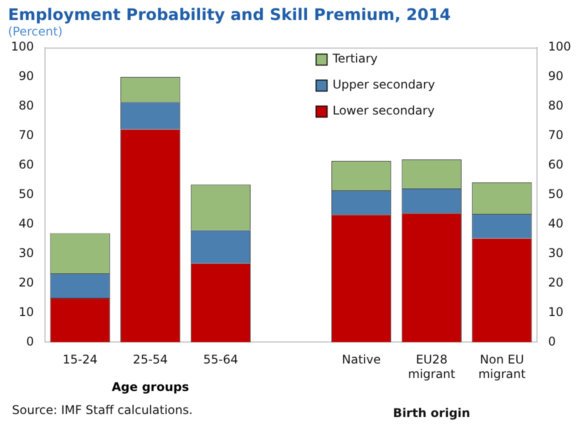 This screenshot has height=427, width=584. I want to click on y-tick-label: 20, so click(26, 282).